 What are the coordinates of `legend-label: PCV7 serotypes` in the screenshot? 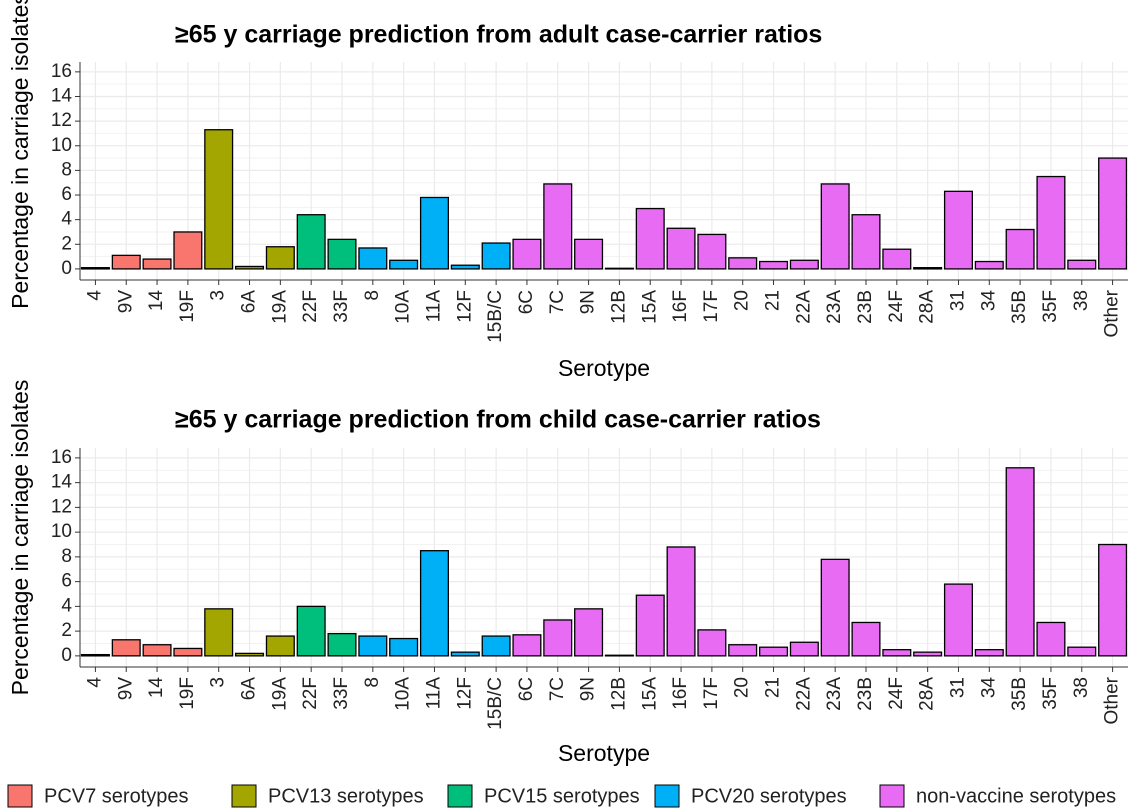 It's located at (116, 796).